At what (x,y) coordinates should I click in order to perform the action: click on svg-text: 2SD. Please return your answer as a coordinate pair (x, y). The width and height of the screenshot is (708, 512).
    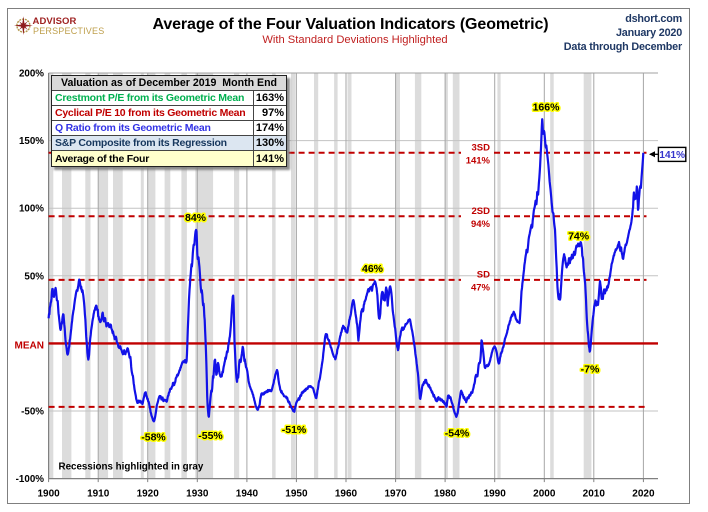
    Looking at the image, I should click on (481, 211).